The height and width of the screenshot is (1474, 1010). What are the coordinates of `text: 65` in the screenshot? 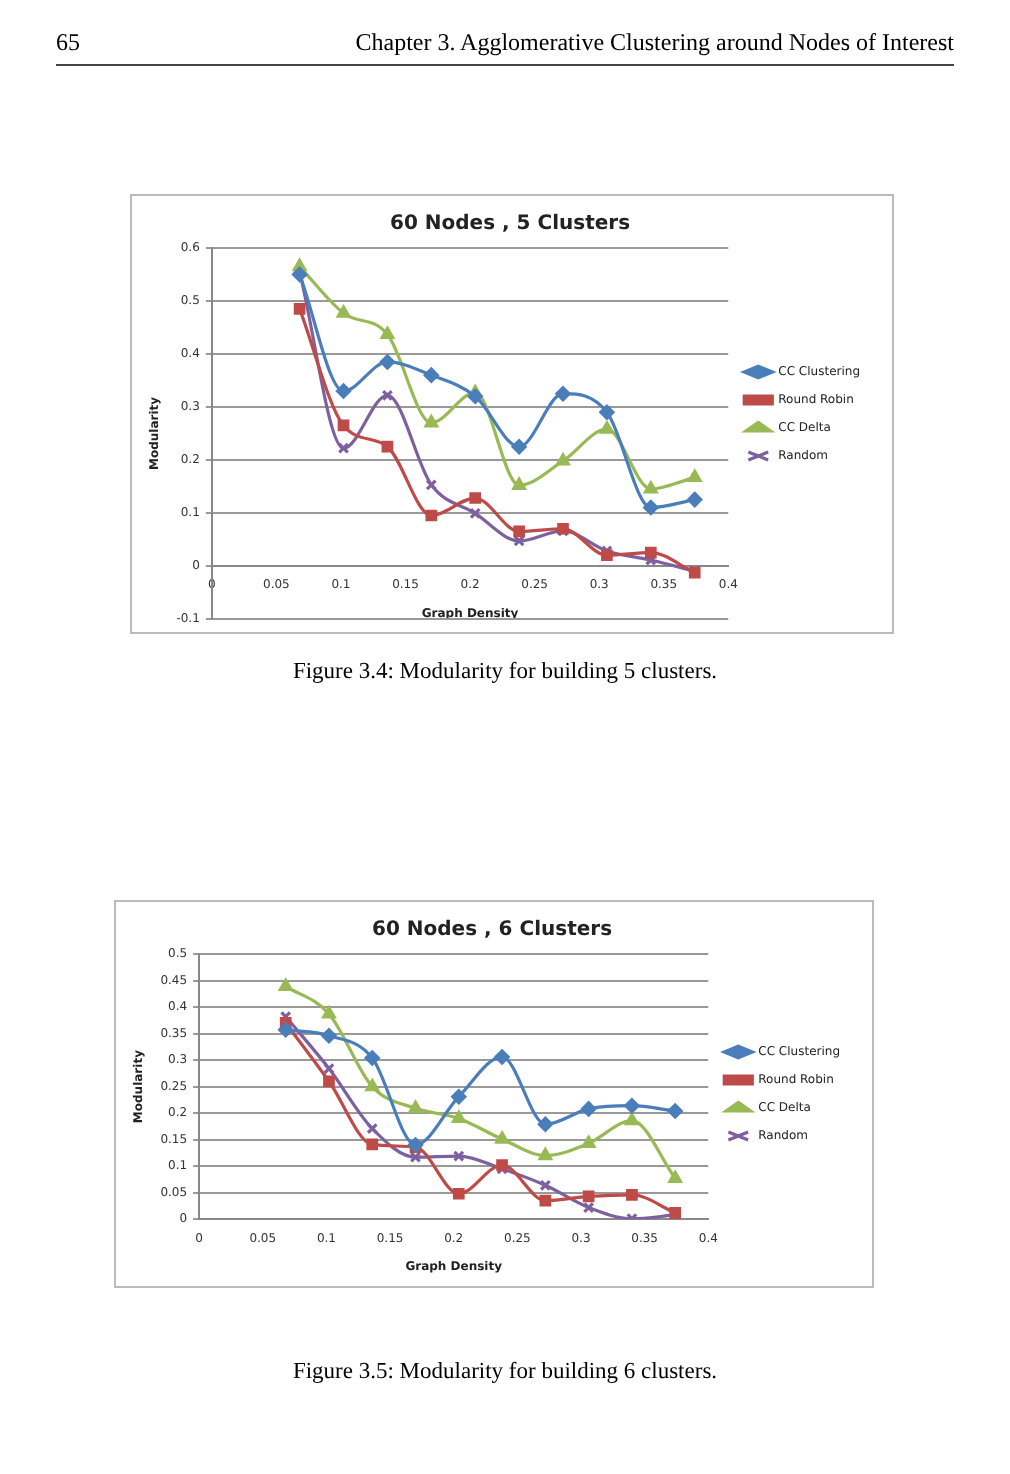 It's located at (68, 43).